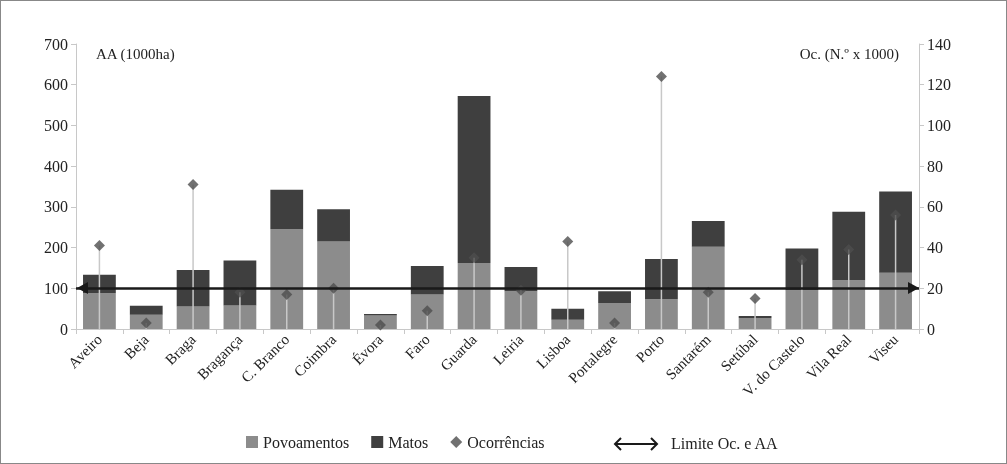  What do you see at coordinates (135, 54) in the screenshot?
I see `y-axis-title: AA (1000ha)` at bounding box center [135, 54].